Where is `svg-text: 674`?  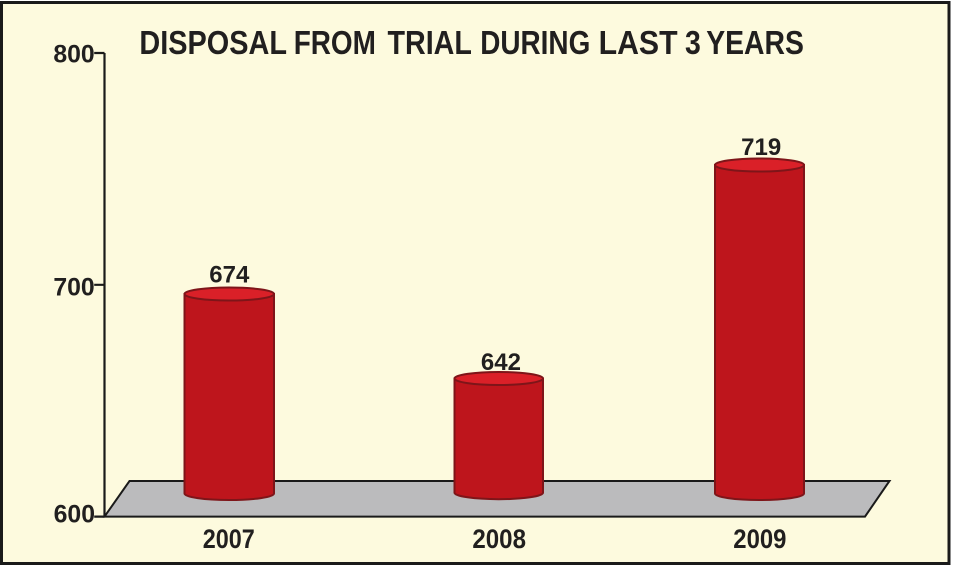 svg-text: 674 is located at coordinates (229, 275).